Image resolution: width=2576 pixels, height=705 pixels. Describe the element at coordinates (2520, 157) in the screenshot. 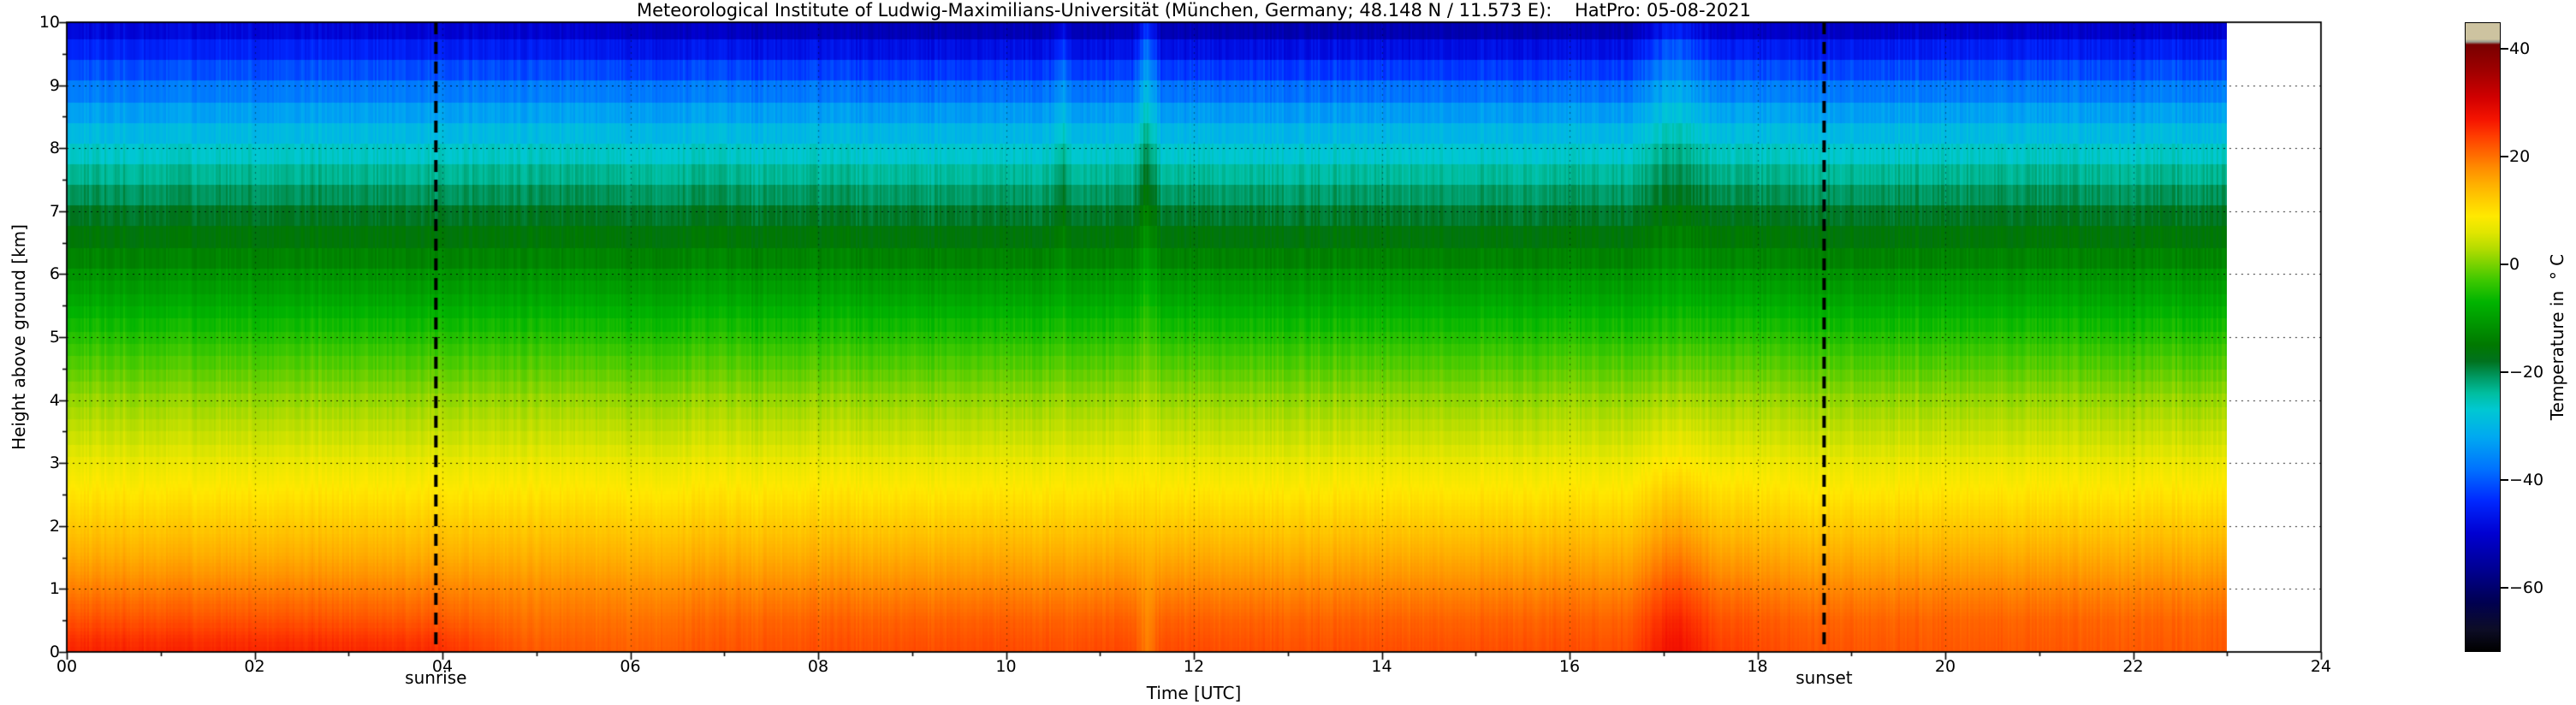

I see `colorbar-tick-label: 20` at that location.